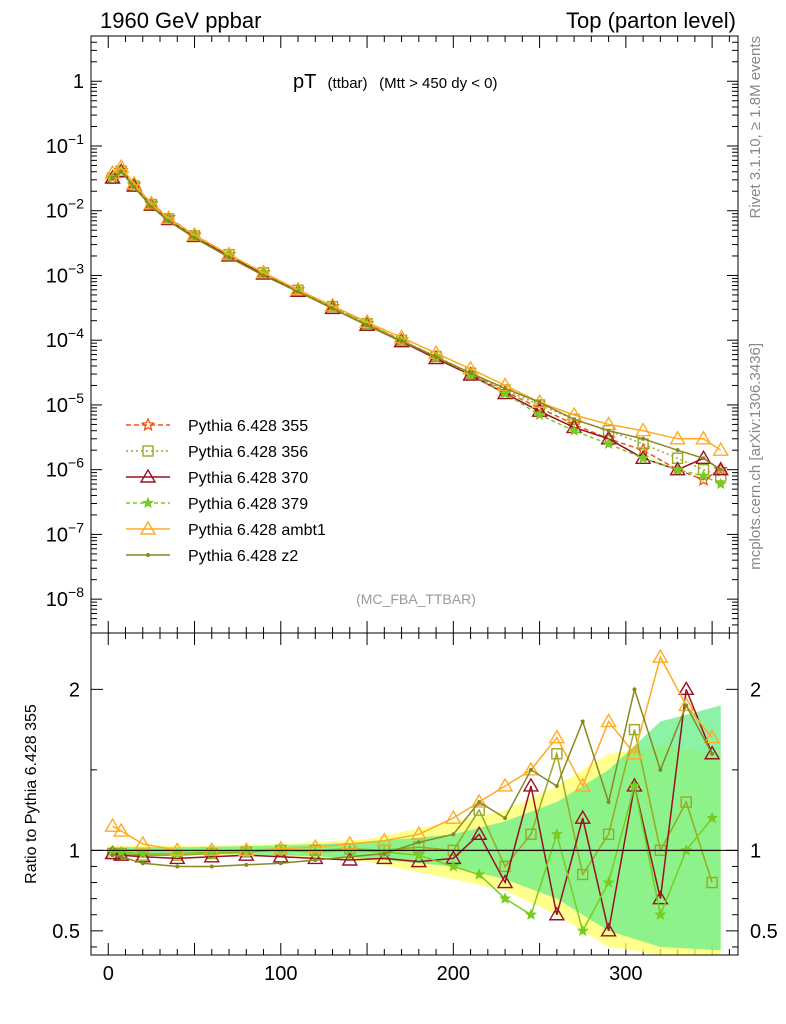 This screenshot has width=786, height=1024. I want to click on ratio-y-tick-label-right: 0.5, so click(764, 932).